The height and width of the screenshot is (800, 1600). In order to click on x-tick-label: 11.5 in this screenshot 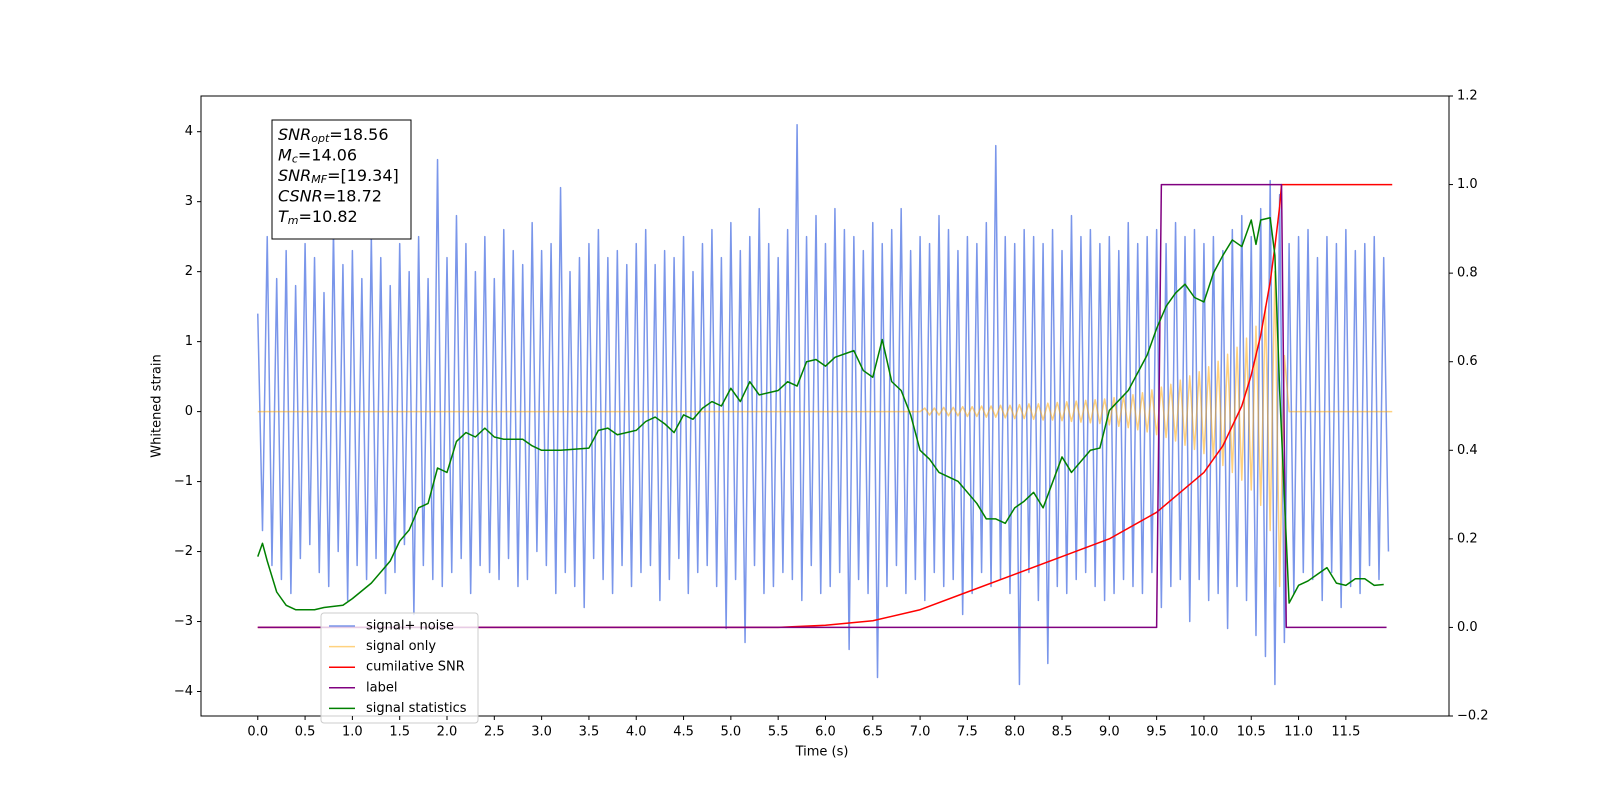, I will do `click(1345, 732)`.